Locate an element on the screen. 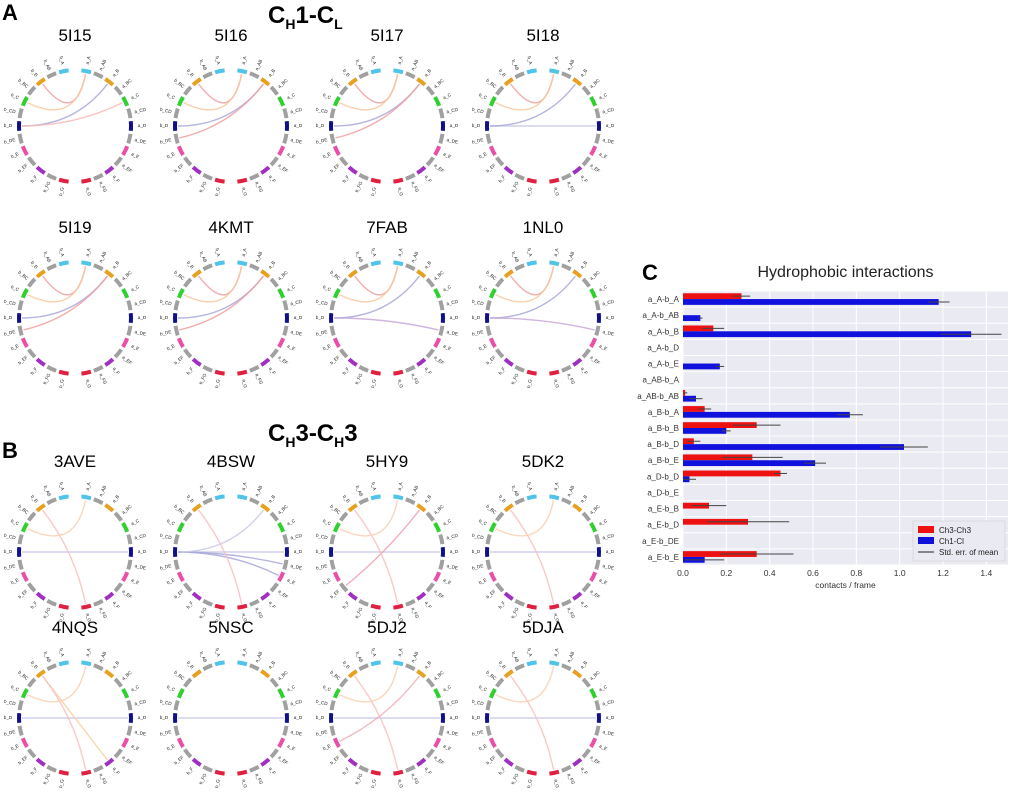 The width and height of the screenshot is (1024, 810). chord-segment-label: a_BC is located at coordinates (283, 275).